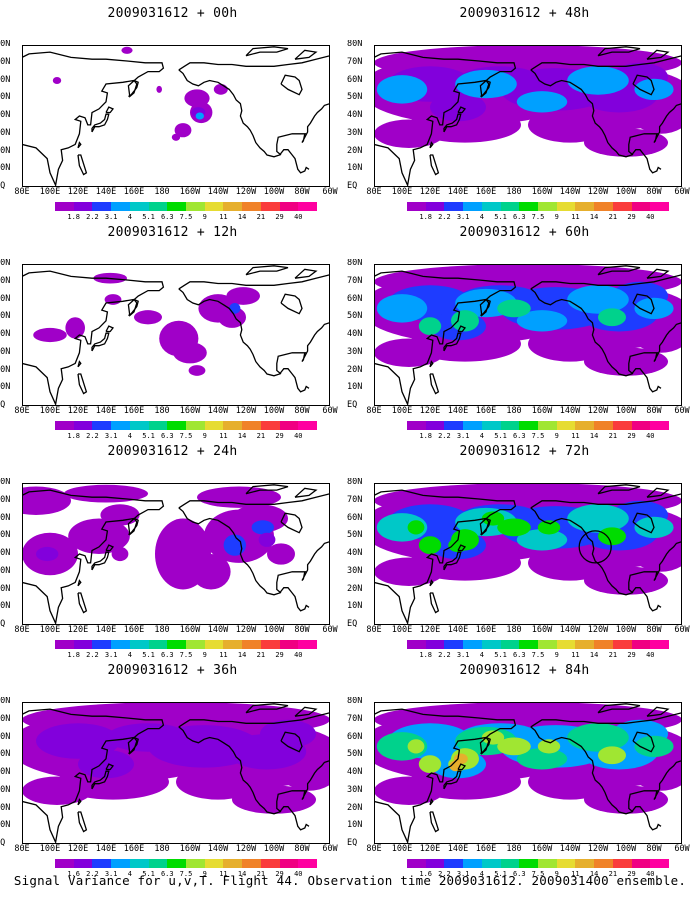 The image size is (700, 900). What do you see at coordinates (575, 436) in the screenshot?
I see `colorbar-tick-label: 11` at bounding box center [575, 436].